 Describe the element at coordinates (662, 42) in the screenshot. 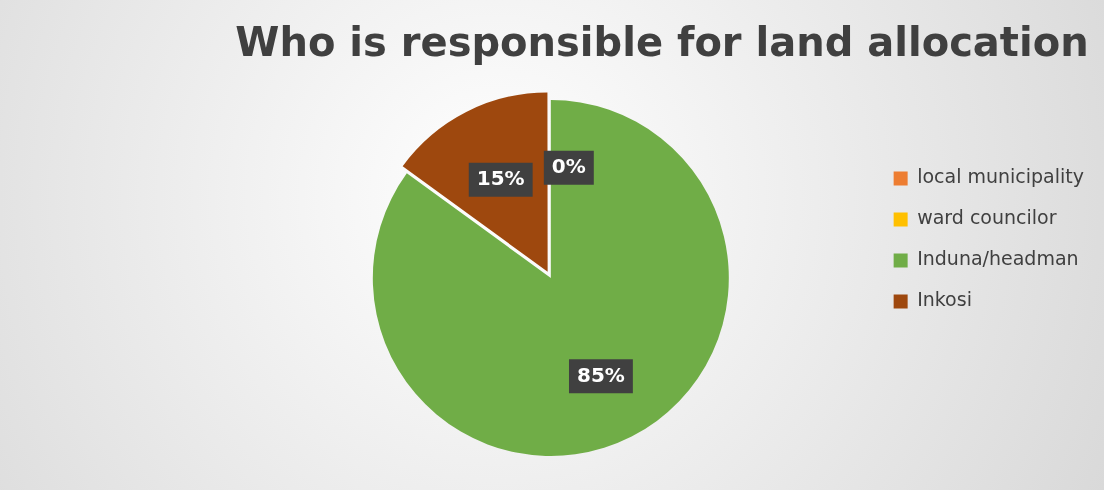

I see `chart-title: Who is responsible for land allocation` at that location.